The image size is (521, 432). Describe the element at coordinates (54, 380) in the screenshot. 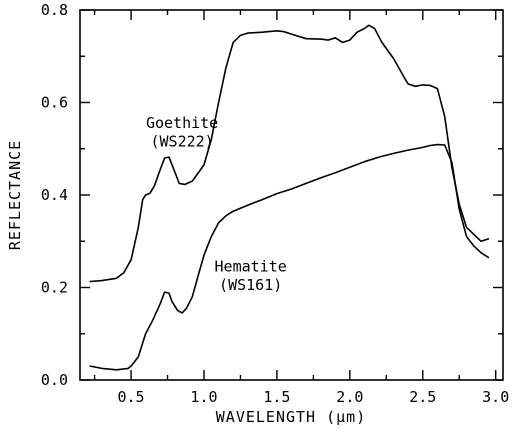

I see `y-tick-label: 0.0` at that location.